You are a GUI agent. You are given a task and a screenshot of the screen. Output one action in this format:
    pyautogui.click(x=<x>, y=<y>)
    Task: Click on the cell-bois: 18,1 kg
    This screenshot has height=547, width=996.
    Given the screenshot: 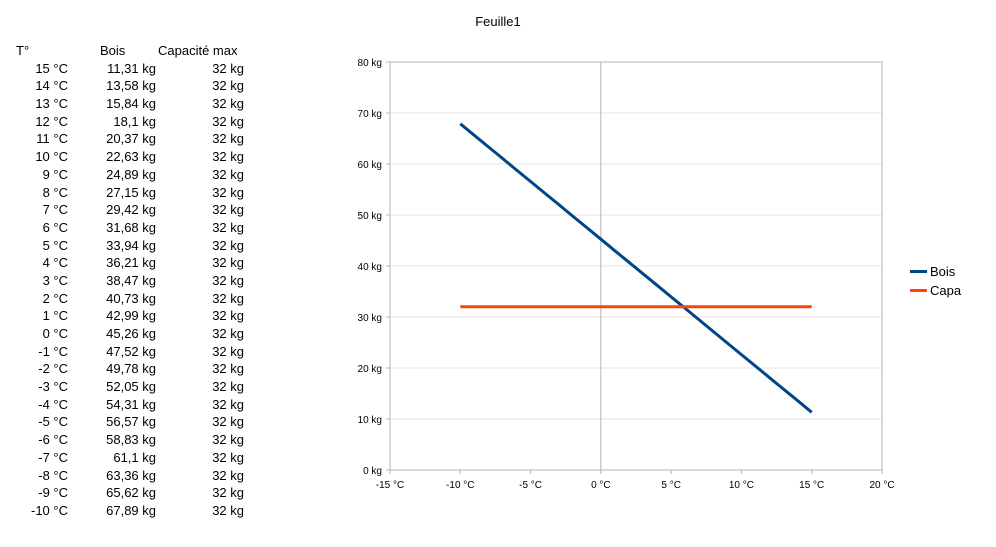 What is the action you would take?
    pyautogui.click(x=134, y=121)
    